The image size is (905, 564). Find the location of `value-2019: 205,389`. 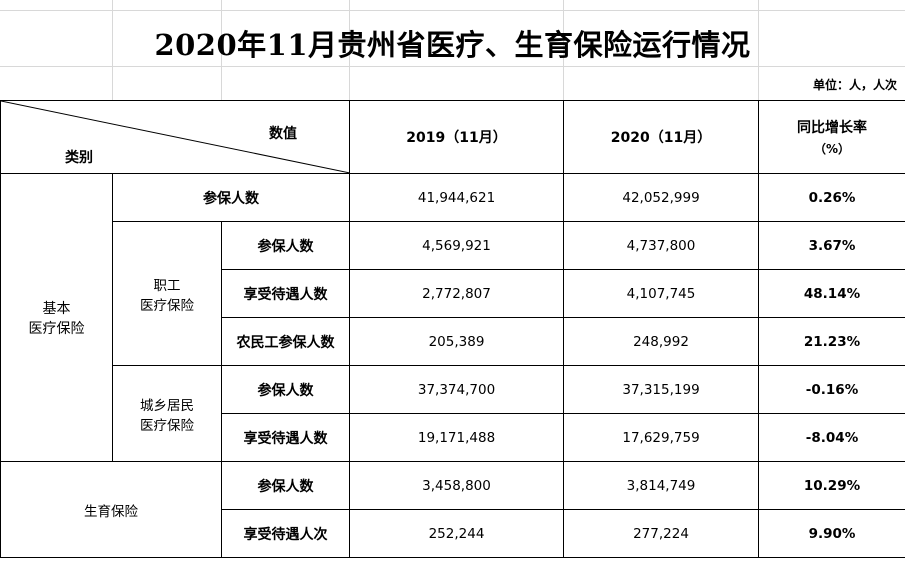

value-2019: 205,389 is located at coordinates (457, 341).